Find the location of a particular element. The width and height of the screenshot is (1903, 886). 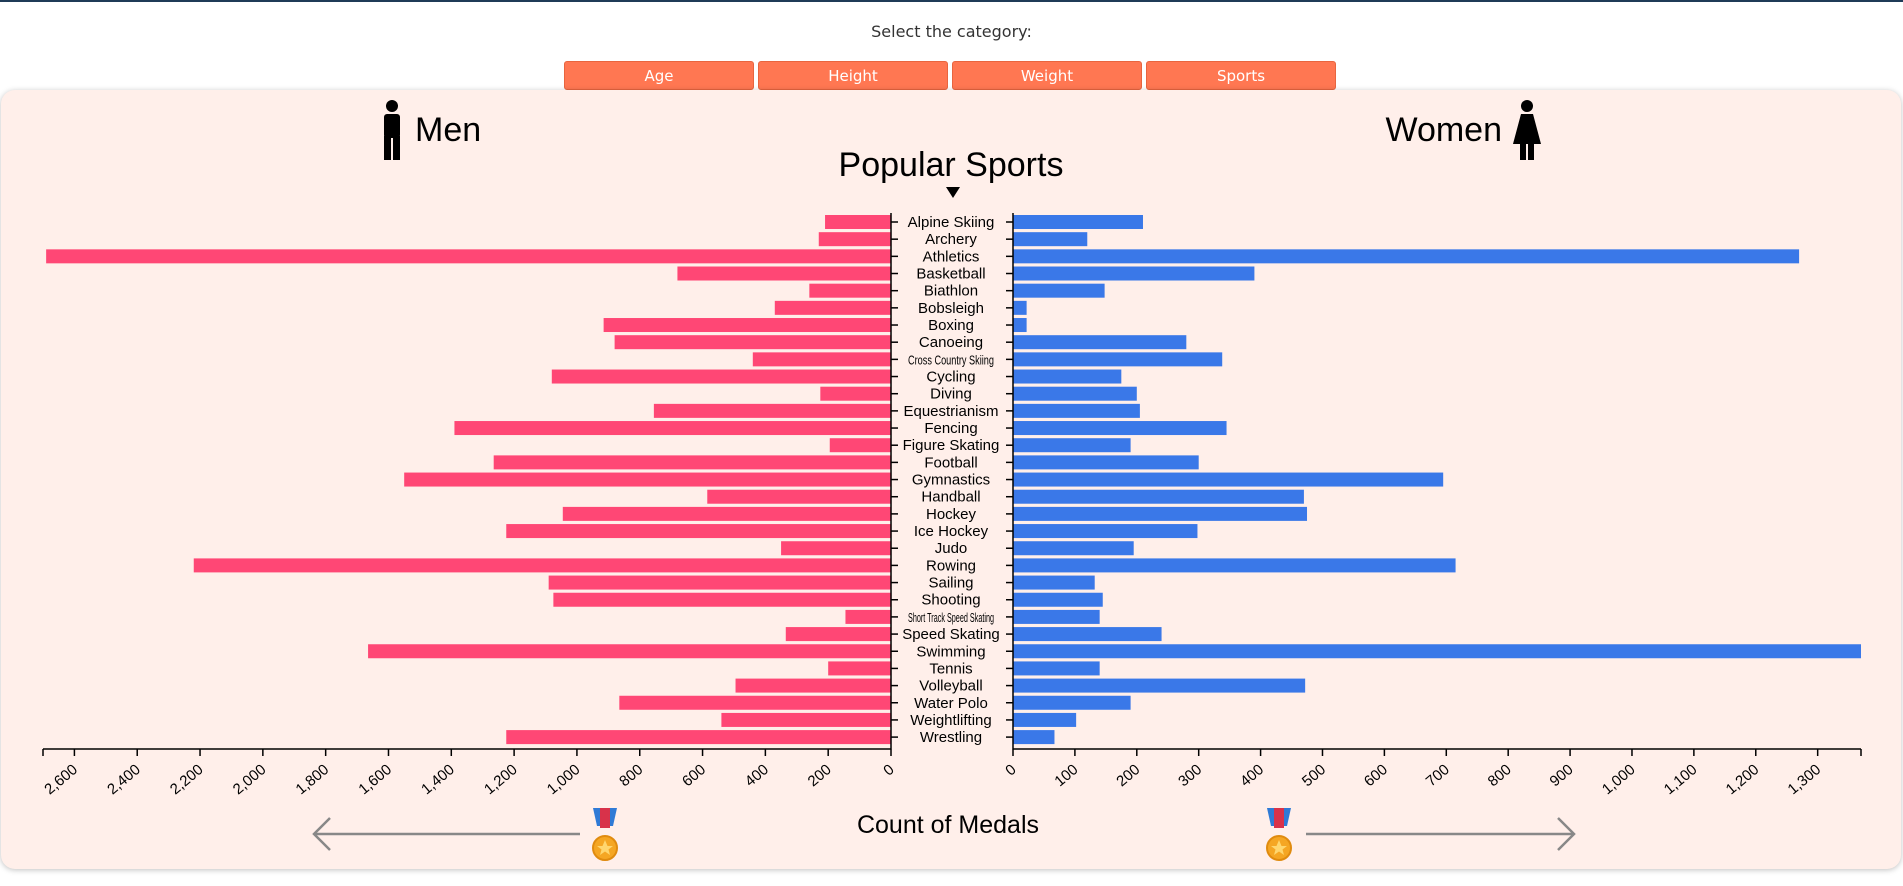

women-bar-water-polo is located at coordinates (1072, 702).